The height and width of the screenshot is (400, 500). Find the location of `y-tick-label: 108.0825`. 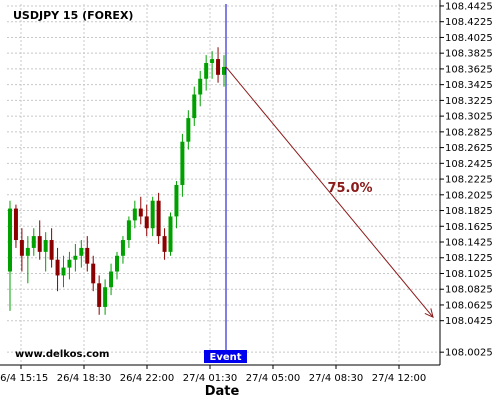

y-tick-label: 108.0825 is located at coordinates (469, 290).